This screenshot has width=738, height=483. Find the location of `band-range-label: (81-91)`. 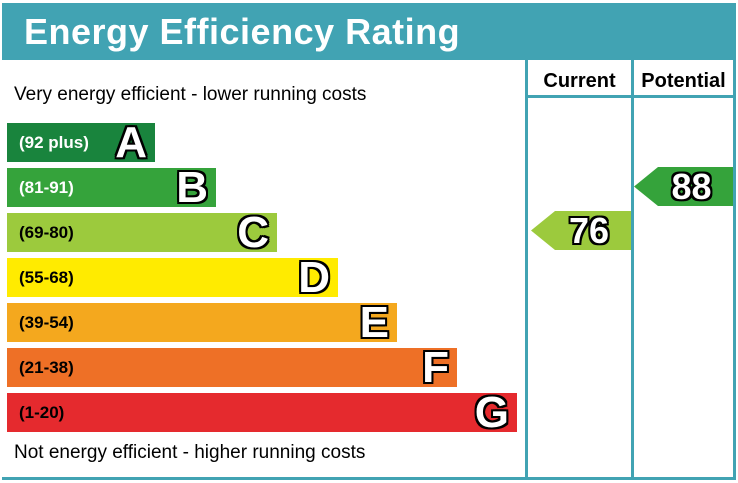

band-range-label: (81-91) is located at coordinates (46, 187).